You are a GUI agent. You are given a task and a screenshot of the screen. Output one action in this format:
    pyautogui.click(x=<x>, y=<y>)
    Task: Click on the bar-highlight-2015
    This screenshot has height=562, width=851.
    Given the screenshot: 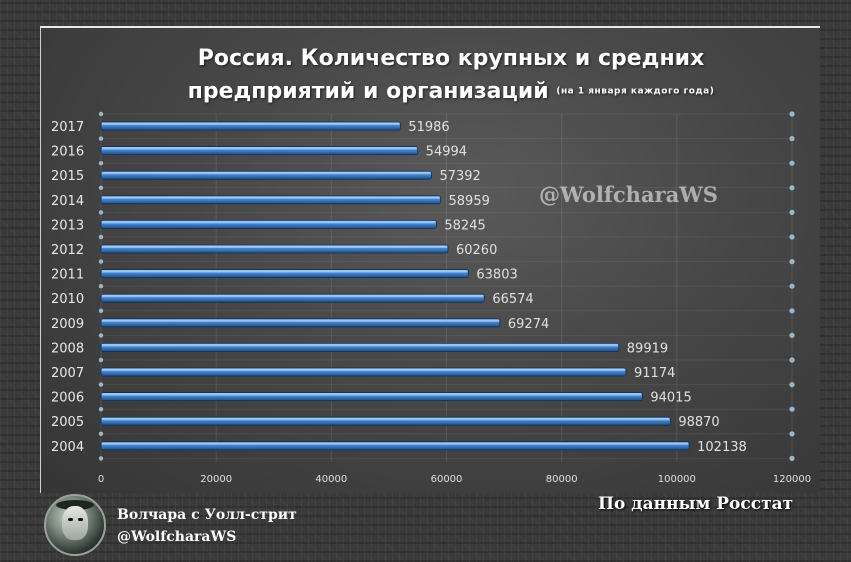 What is the action you would take?
    pyautogui.click(x=266, y=173)
    